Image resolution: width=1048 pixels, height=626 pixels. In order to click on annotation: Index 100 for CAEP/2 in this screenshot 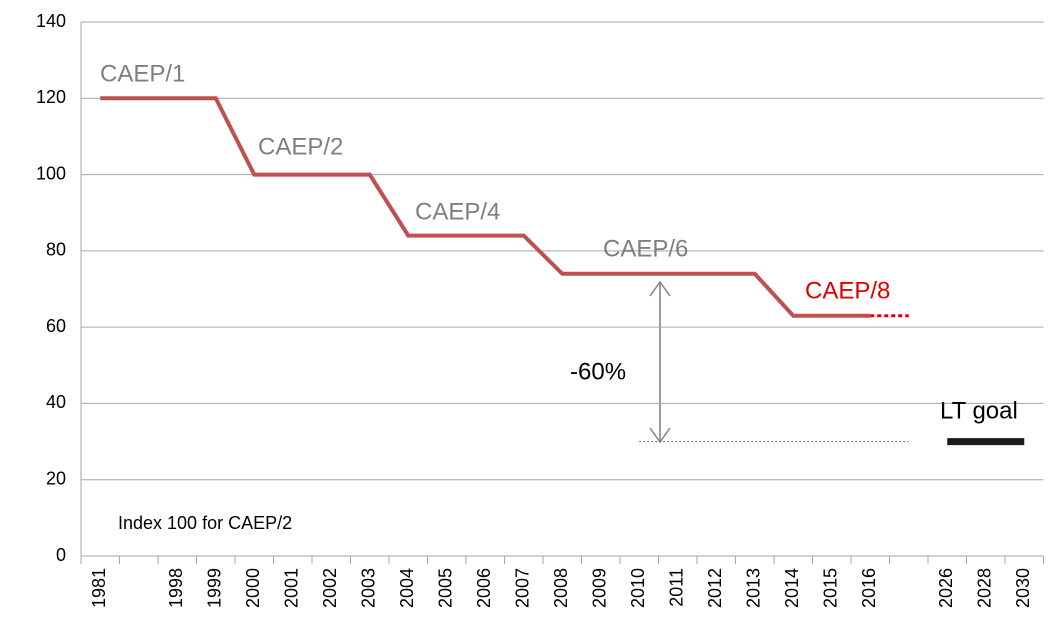, I will do `click(205, 523)`.